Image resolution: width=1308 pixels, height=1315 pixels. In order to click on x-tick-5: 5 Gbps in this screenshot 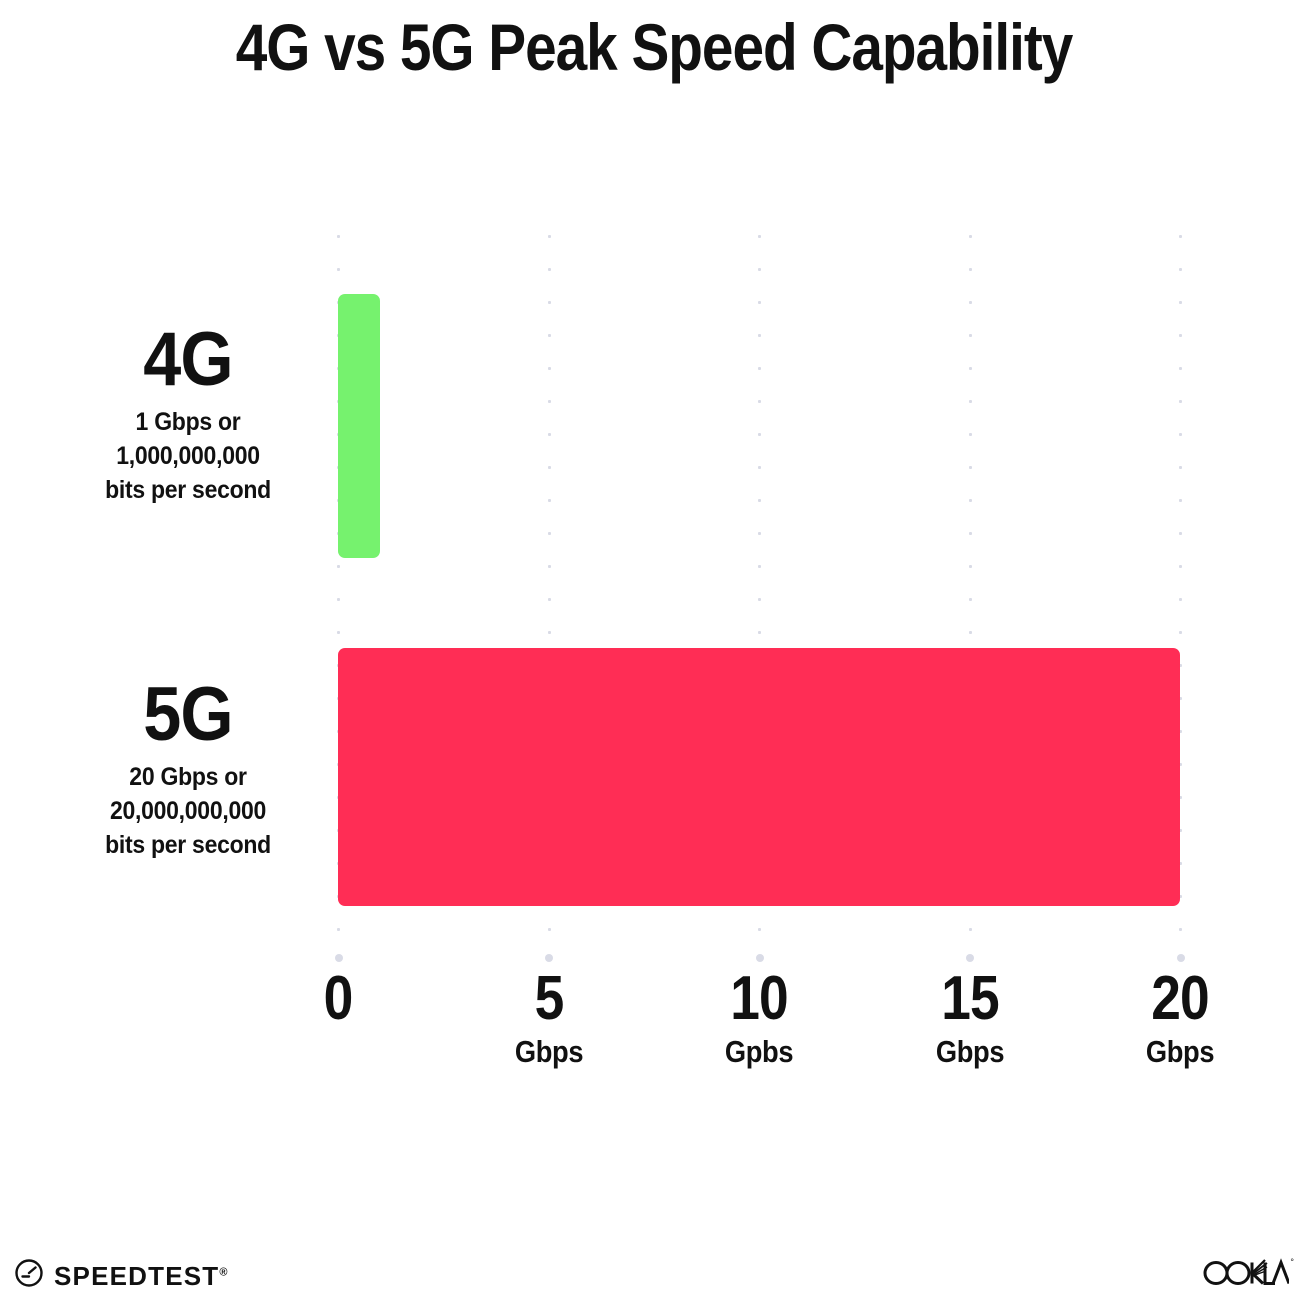, I will do `click(549, 1016)`.